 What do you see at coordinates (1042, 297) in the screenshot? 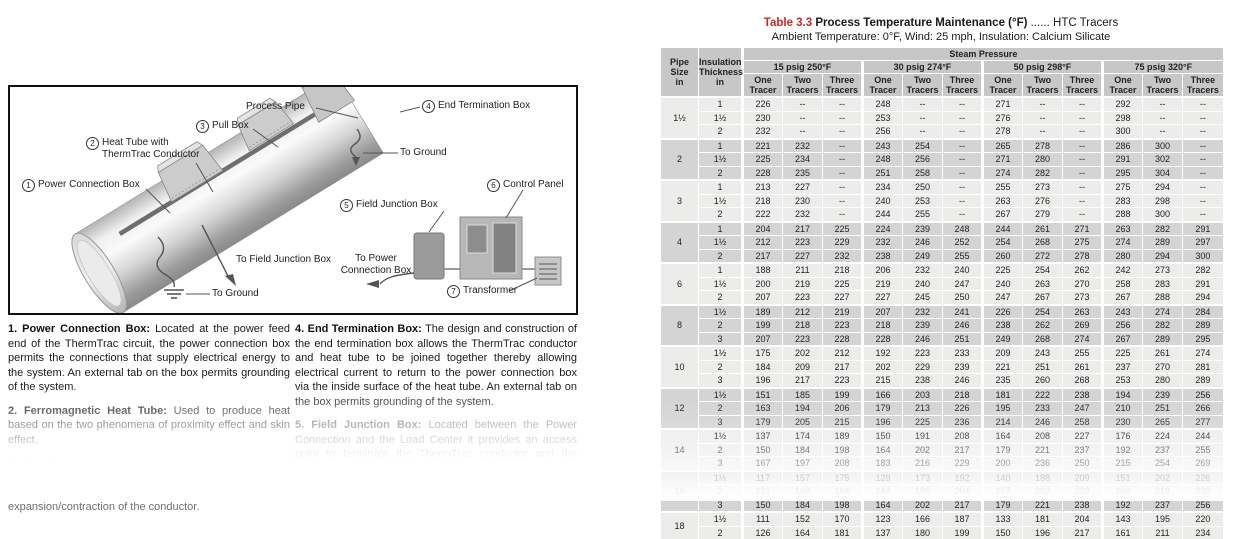
I see `table-cell: 267` at bounding box center [1042, 297].